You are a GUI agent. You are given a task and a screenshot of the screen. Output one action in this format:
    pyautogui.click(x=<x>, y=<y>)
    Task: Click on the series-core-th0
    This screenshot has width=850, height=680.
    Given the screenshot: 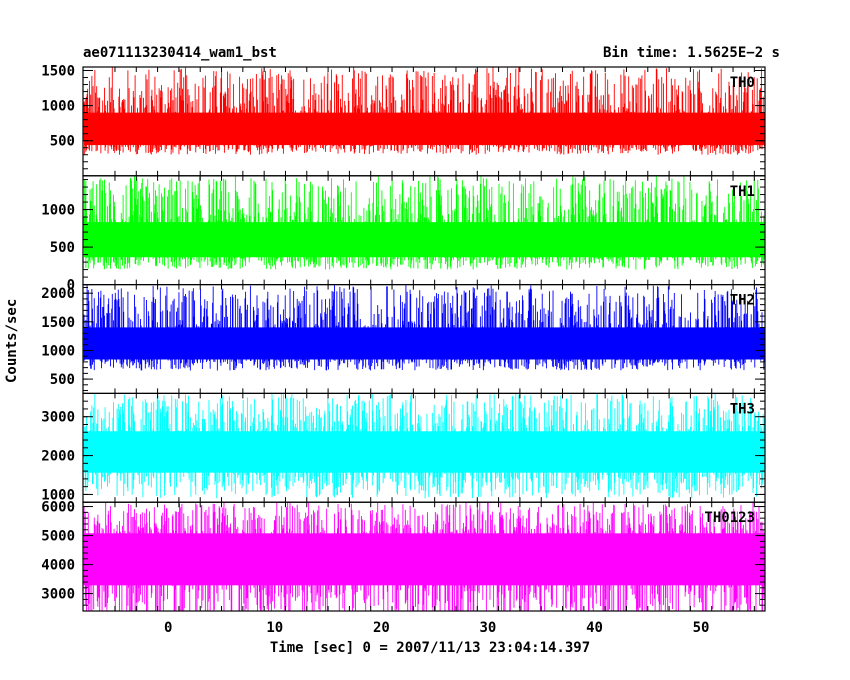 What is the action you would take?
    pyautogui.click(x=424, y=129)
    